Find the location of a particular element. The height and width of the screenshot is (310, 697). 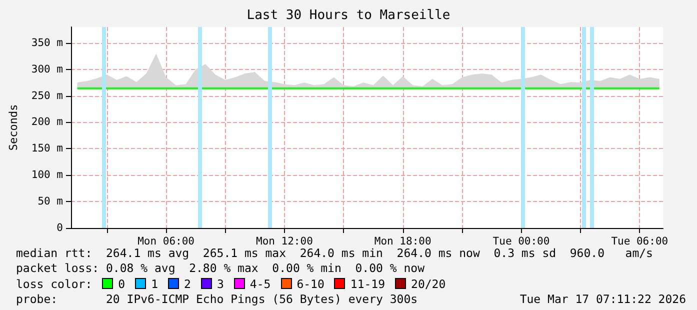

x-tick-label: Tue 06:00 is located at coordinates (639, 242).